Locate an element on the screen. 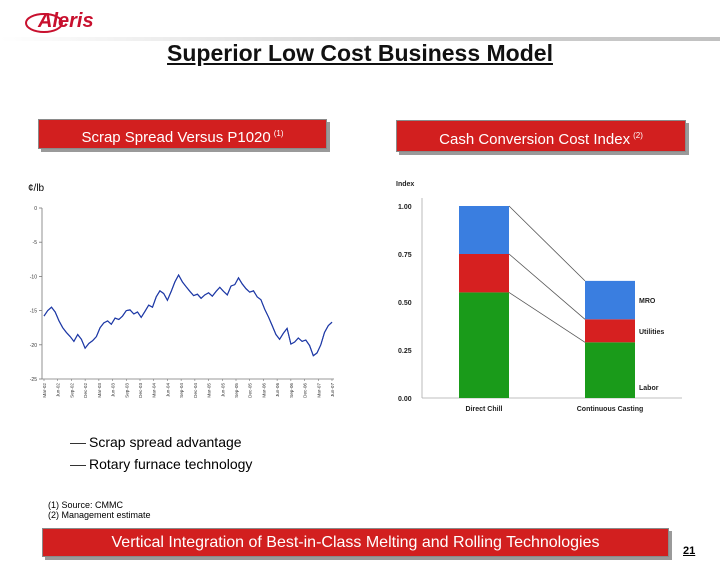 Image resolution: width=720 pixels, height=576 pixels. x-tick-label: Dec-05 is located at coordinates (250, 390).